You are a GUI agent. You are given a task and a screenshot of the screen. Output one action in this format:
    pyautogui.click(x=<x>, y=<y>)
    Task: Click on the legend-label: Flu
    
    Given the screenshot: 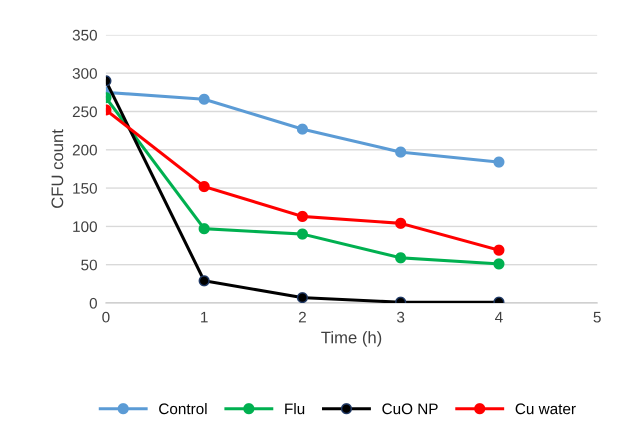 What is the action you would take?
    pyautogui.click(x=294, y=408)
    